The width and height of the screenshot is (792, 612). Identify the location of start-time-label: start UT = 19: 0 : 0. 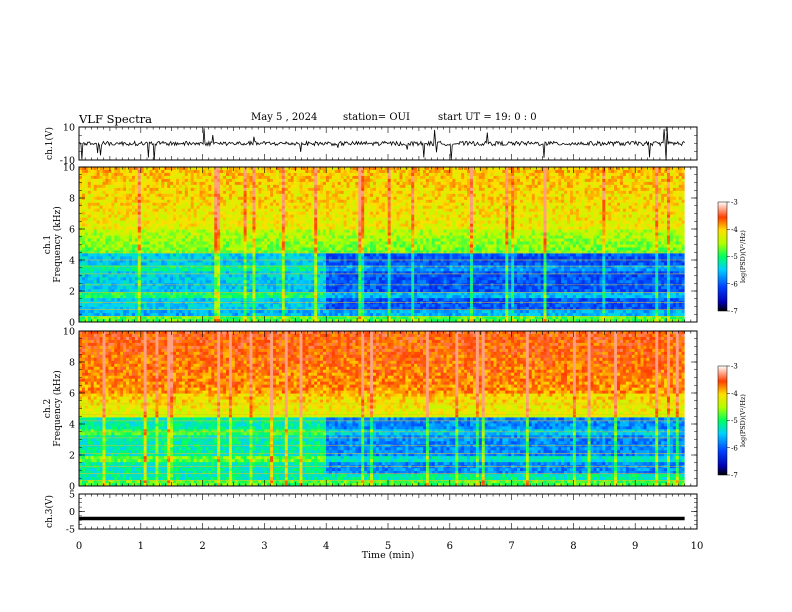
(487, 117).